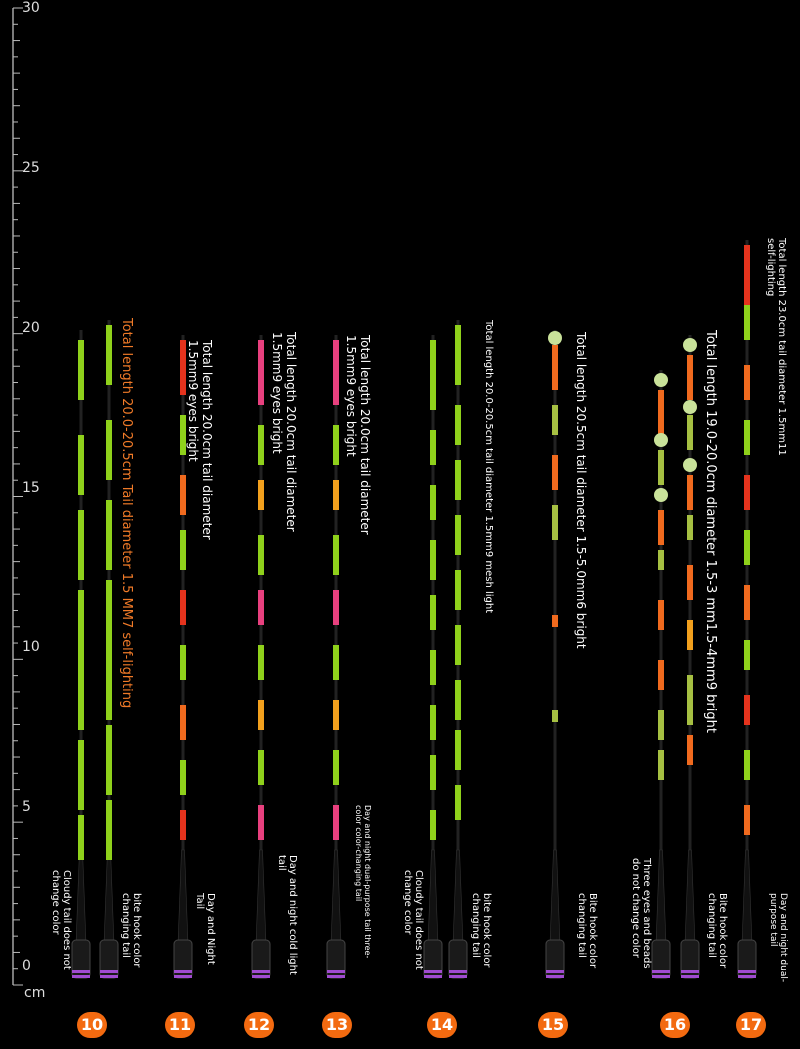  I want to click on ruler-label-10: 10, so click(31, 647).